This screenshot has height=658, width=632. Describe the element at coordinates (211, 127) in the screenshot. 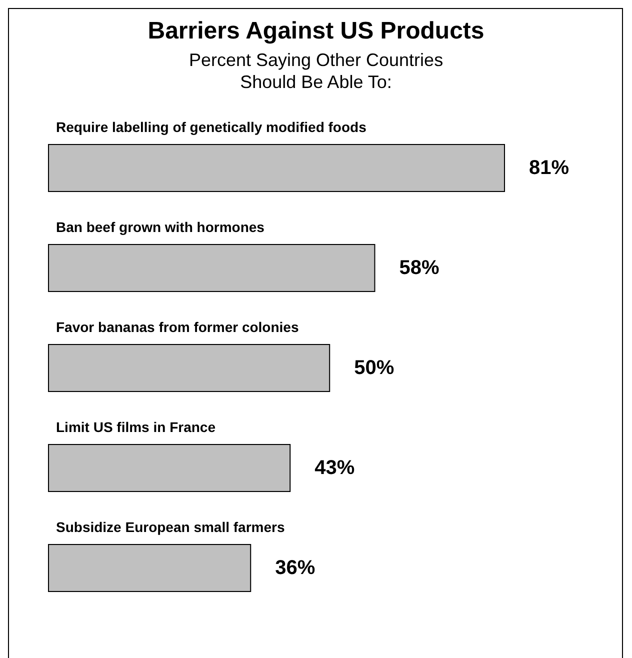

I see `y-tick-label: Require labelling of genetically modified foods` at that location.